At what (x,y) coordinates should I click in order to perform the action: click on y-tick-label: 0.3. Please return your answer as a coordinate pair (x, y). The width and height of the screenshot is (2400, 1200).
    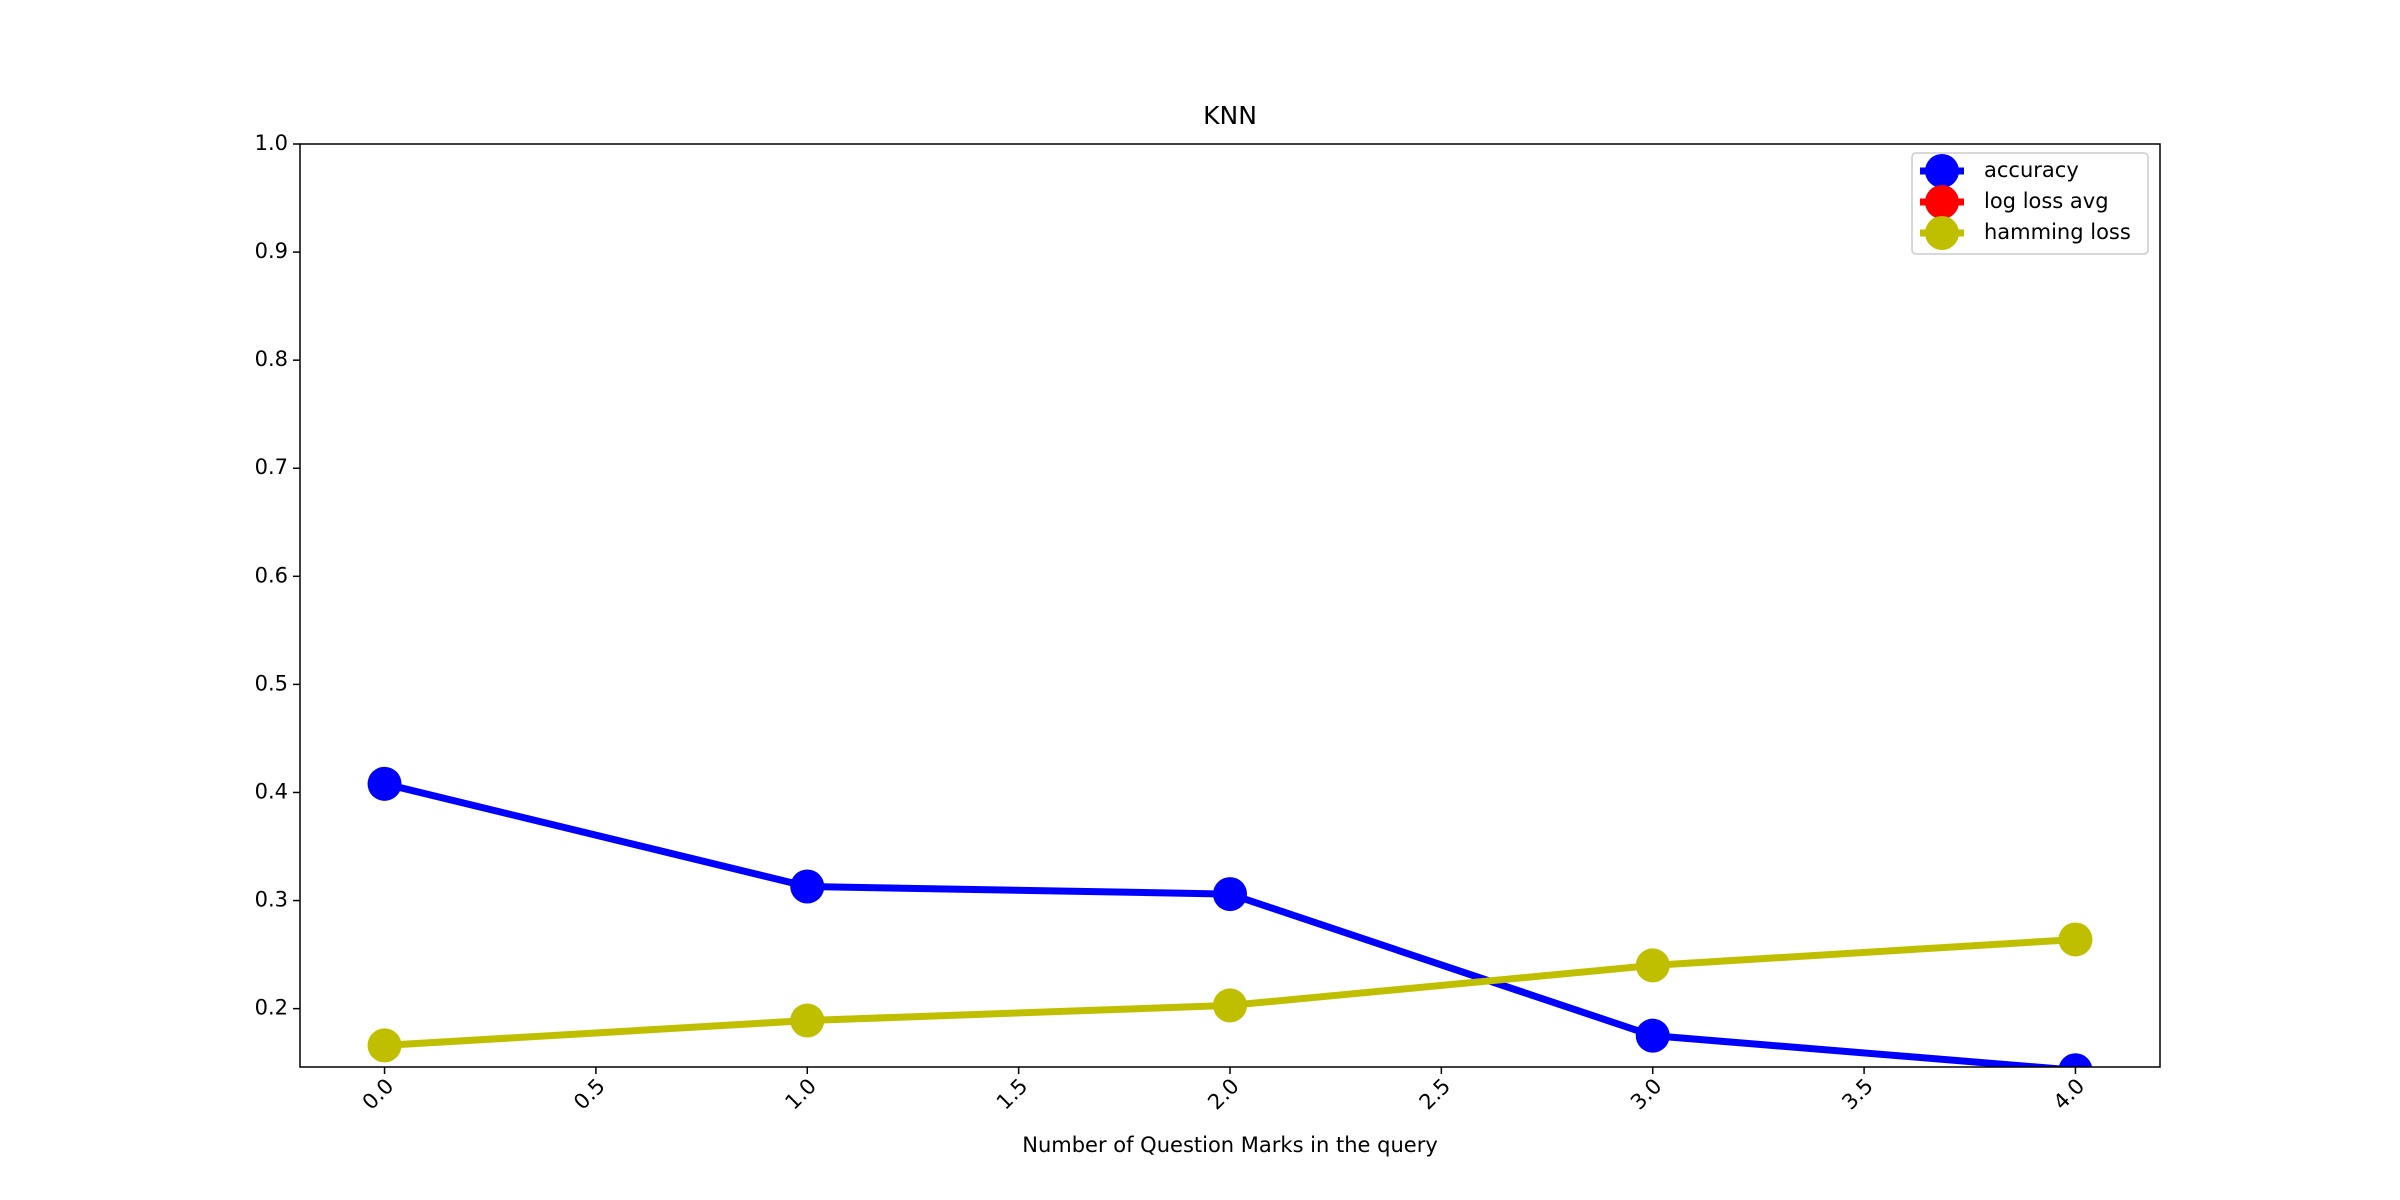
    Looking at the image, I should click on (271, 900).